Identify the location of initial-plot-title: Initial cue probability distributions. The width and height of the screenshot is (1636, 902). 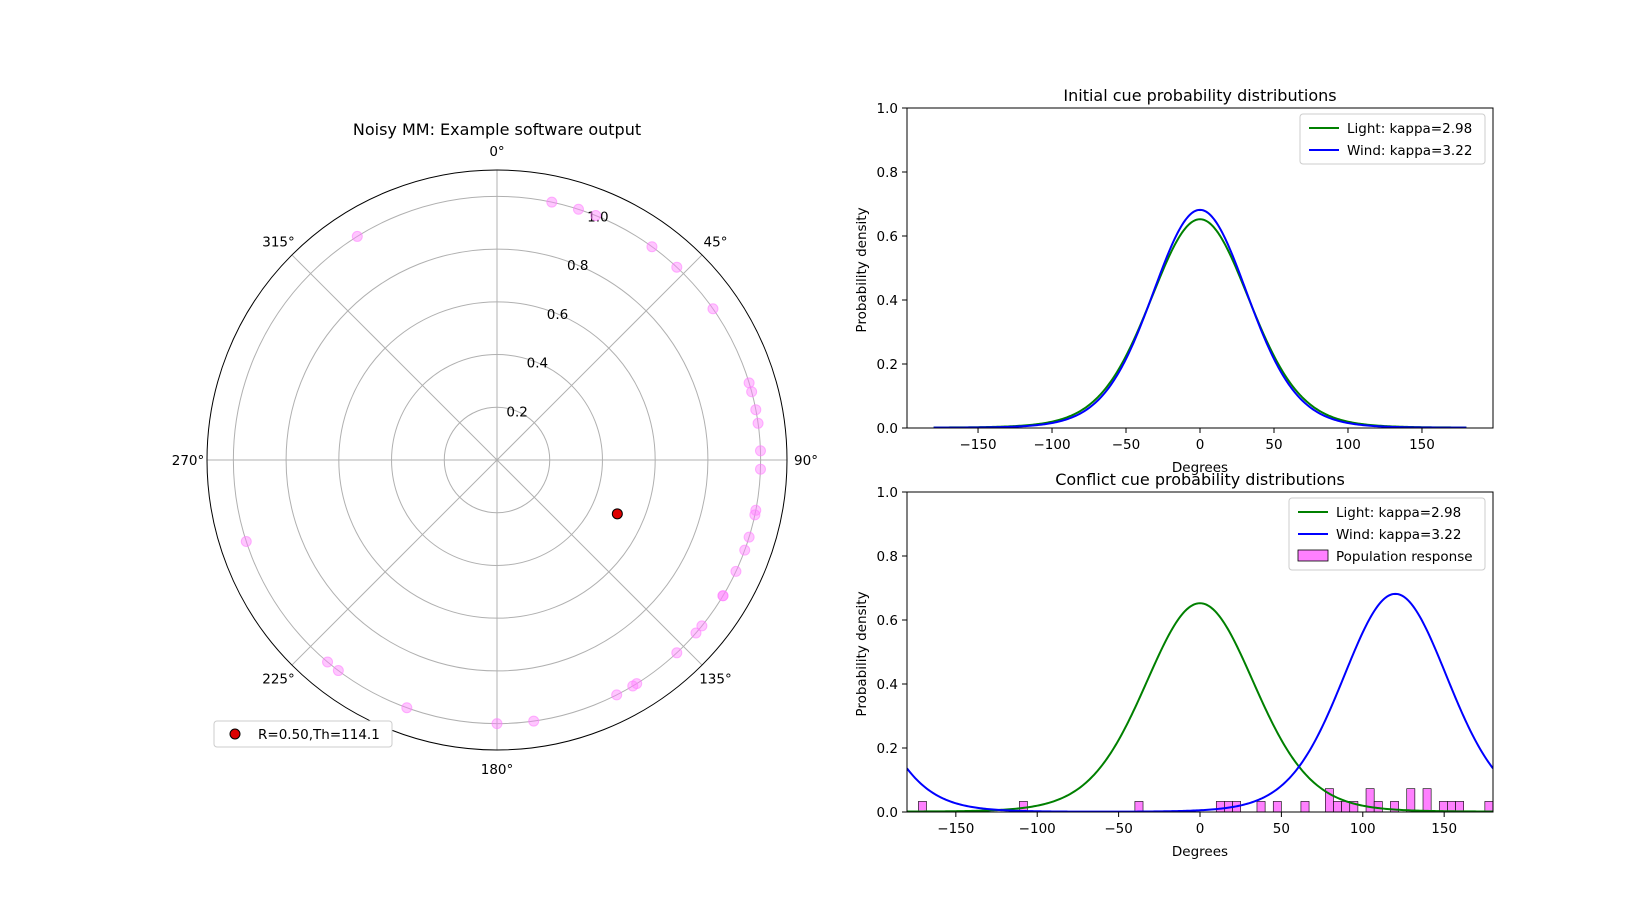
(1199, 95).